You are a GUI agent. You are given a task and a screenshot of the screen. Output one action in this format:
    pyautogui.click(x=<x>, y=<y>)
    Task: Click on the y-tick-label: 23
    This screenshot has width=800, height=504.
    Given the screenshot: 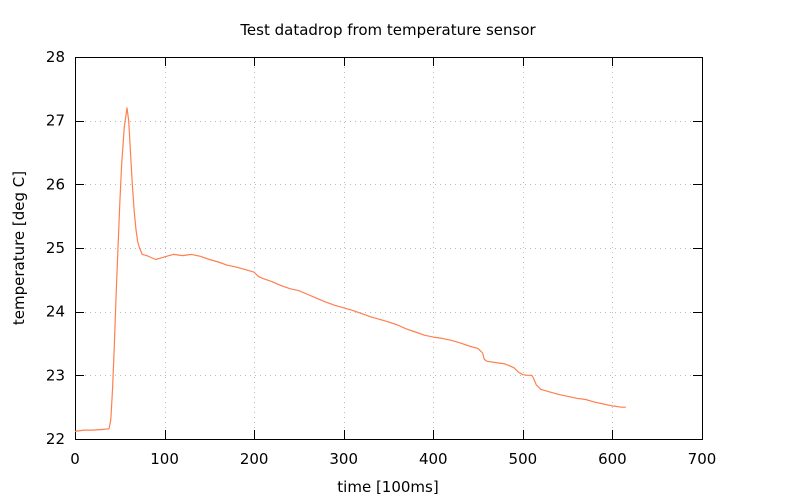 What is the action you would take?
    pyautogui.click(x=55, y=375)
    